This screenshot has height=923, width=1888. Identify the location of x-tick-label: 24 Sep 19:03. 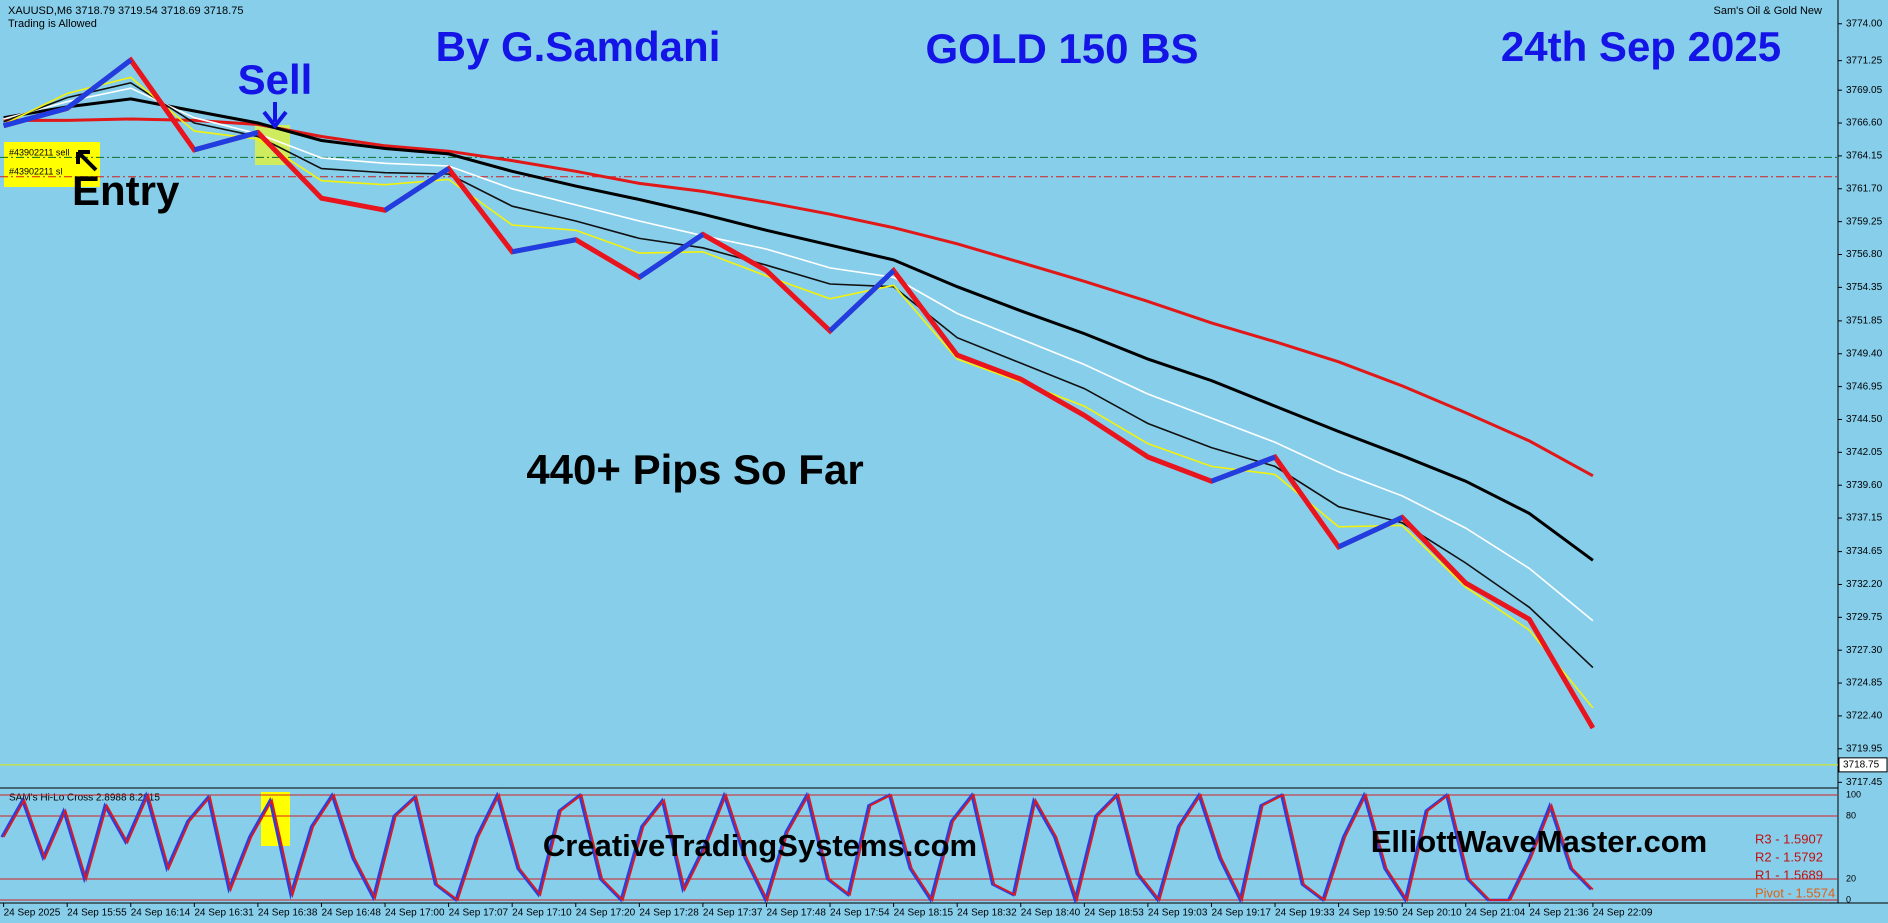
(1178, 913).